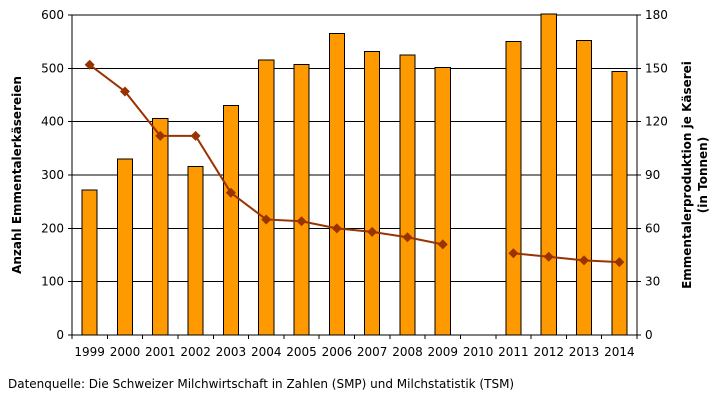 The image size is (721, 403). Describe the element at coordinates (52, 122) in the screenshot. I see `left-tick-label: 400` at that location.